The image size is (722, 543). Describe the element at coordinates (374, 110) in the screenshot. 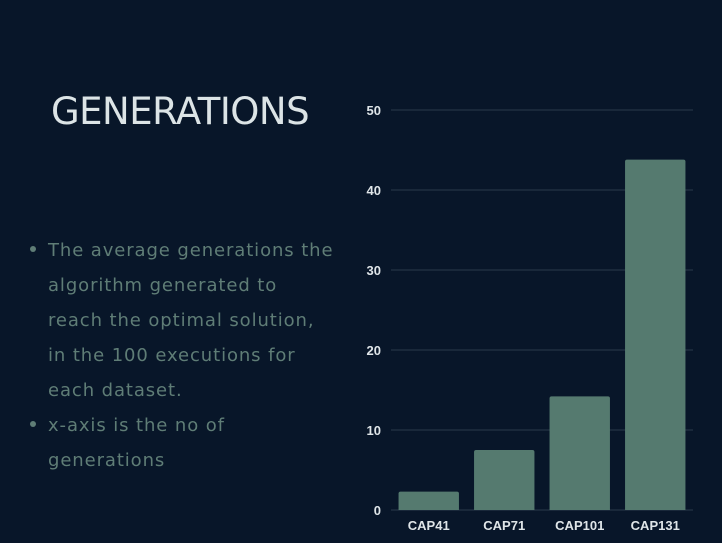

I see `y-tick-label: 50` at that location.